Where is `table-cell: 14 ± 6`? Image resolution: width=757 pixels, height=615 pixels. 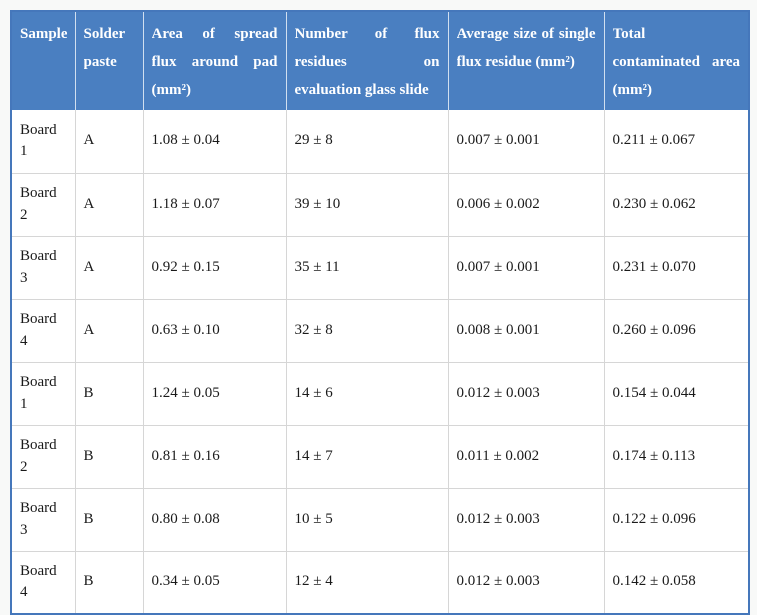
table-cell: 14 ± 6 is located at coordinates (367, 394).